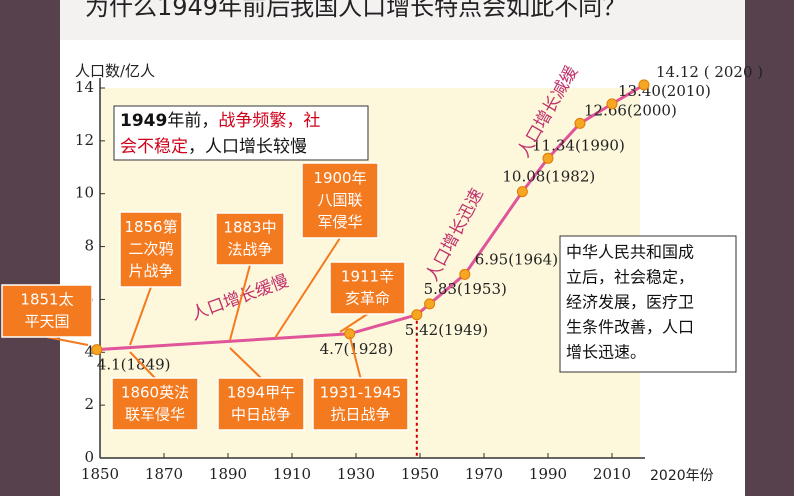 The image size is (794, 496). What do you see at coordinates (606, 352) in the screenshot?
I see `note-after-line: 增长迅速。` at bounding box center [606, 352].